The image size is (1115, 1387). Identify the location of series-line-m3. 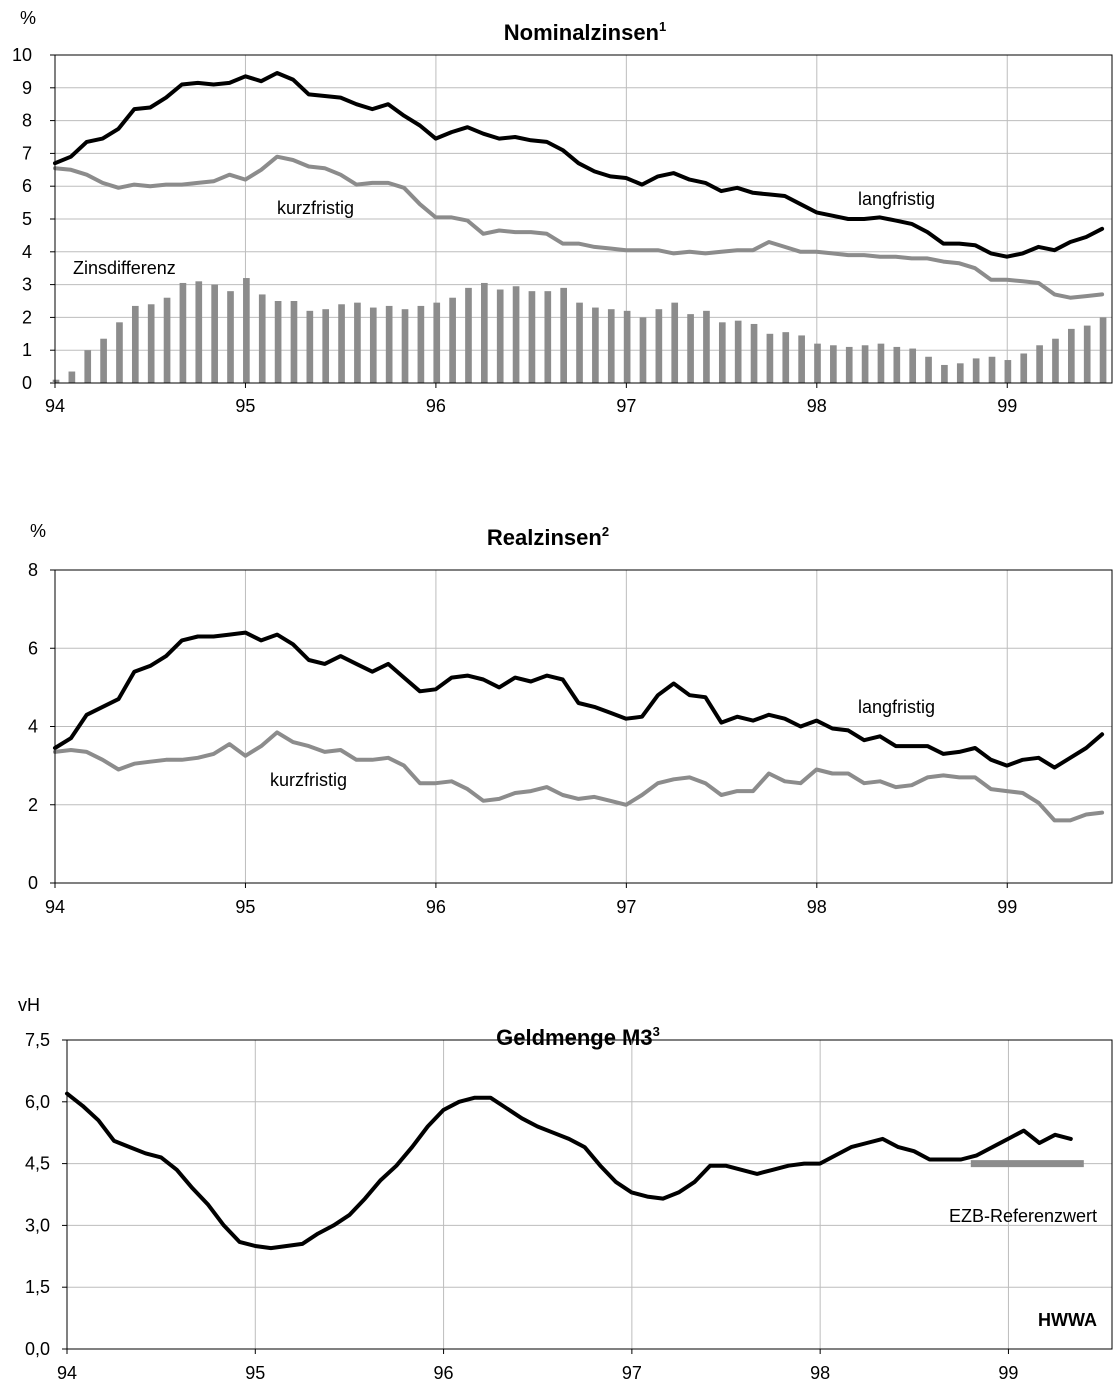
(569, 1171).